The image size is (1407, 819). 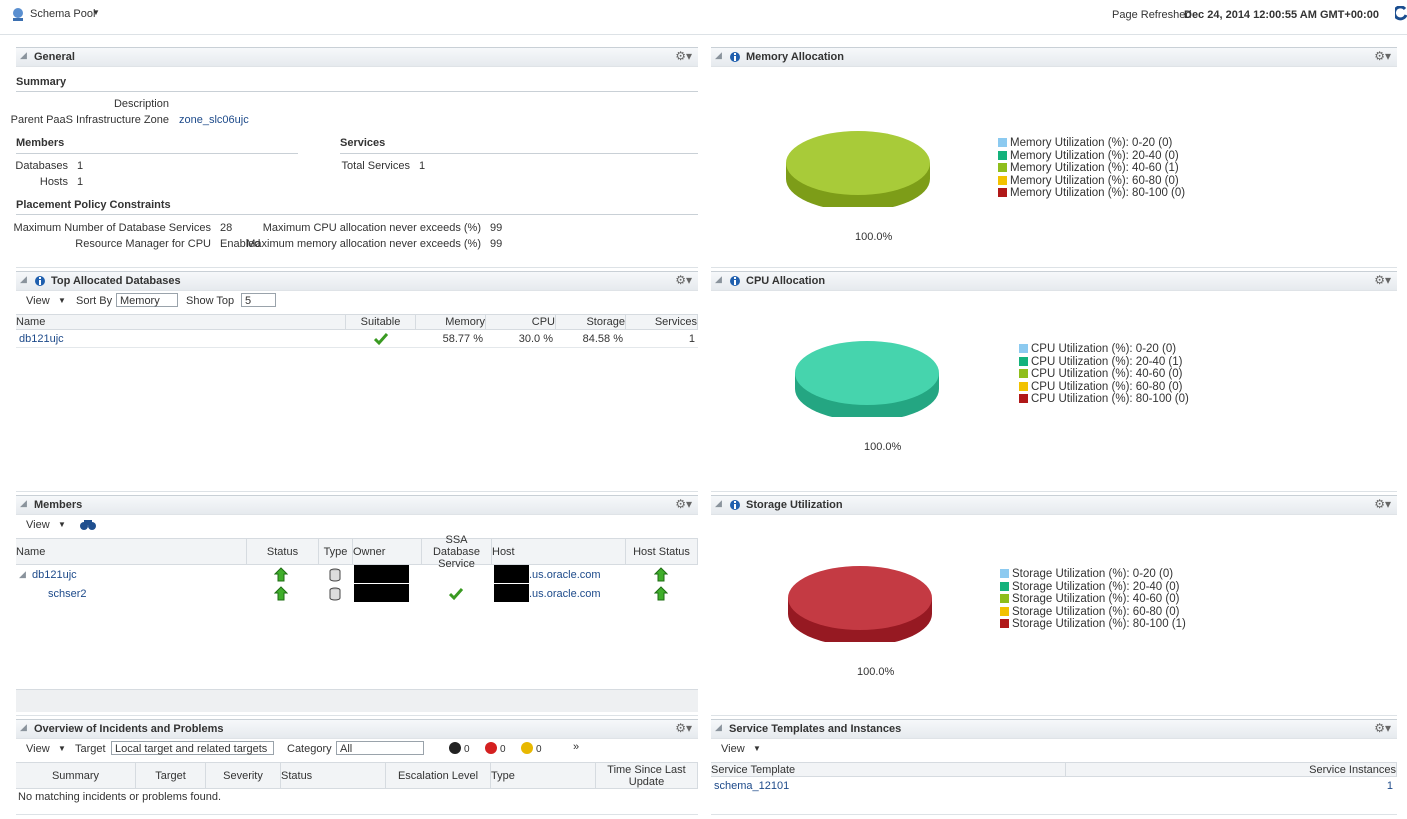 I want to click on info-icon, so click(x=735, y=281).